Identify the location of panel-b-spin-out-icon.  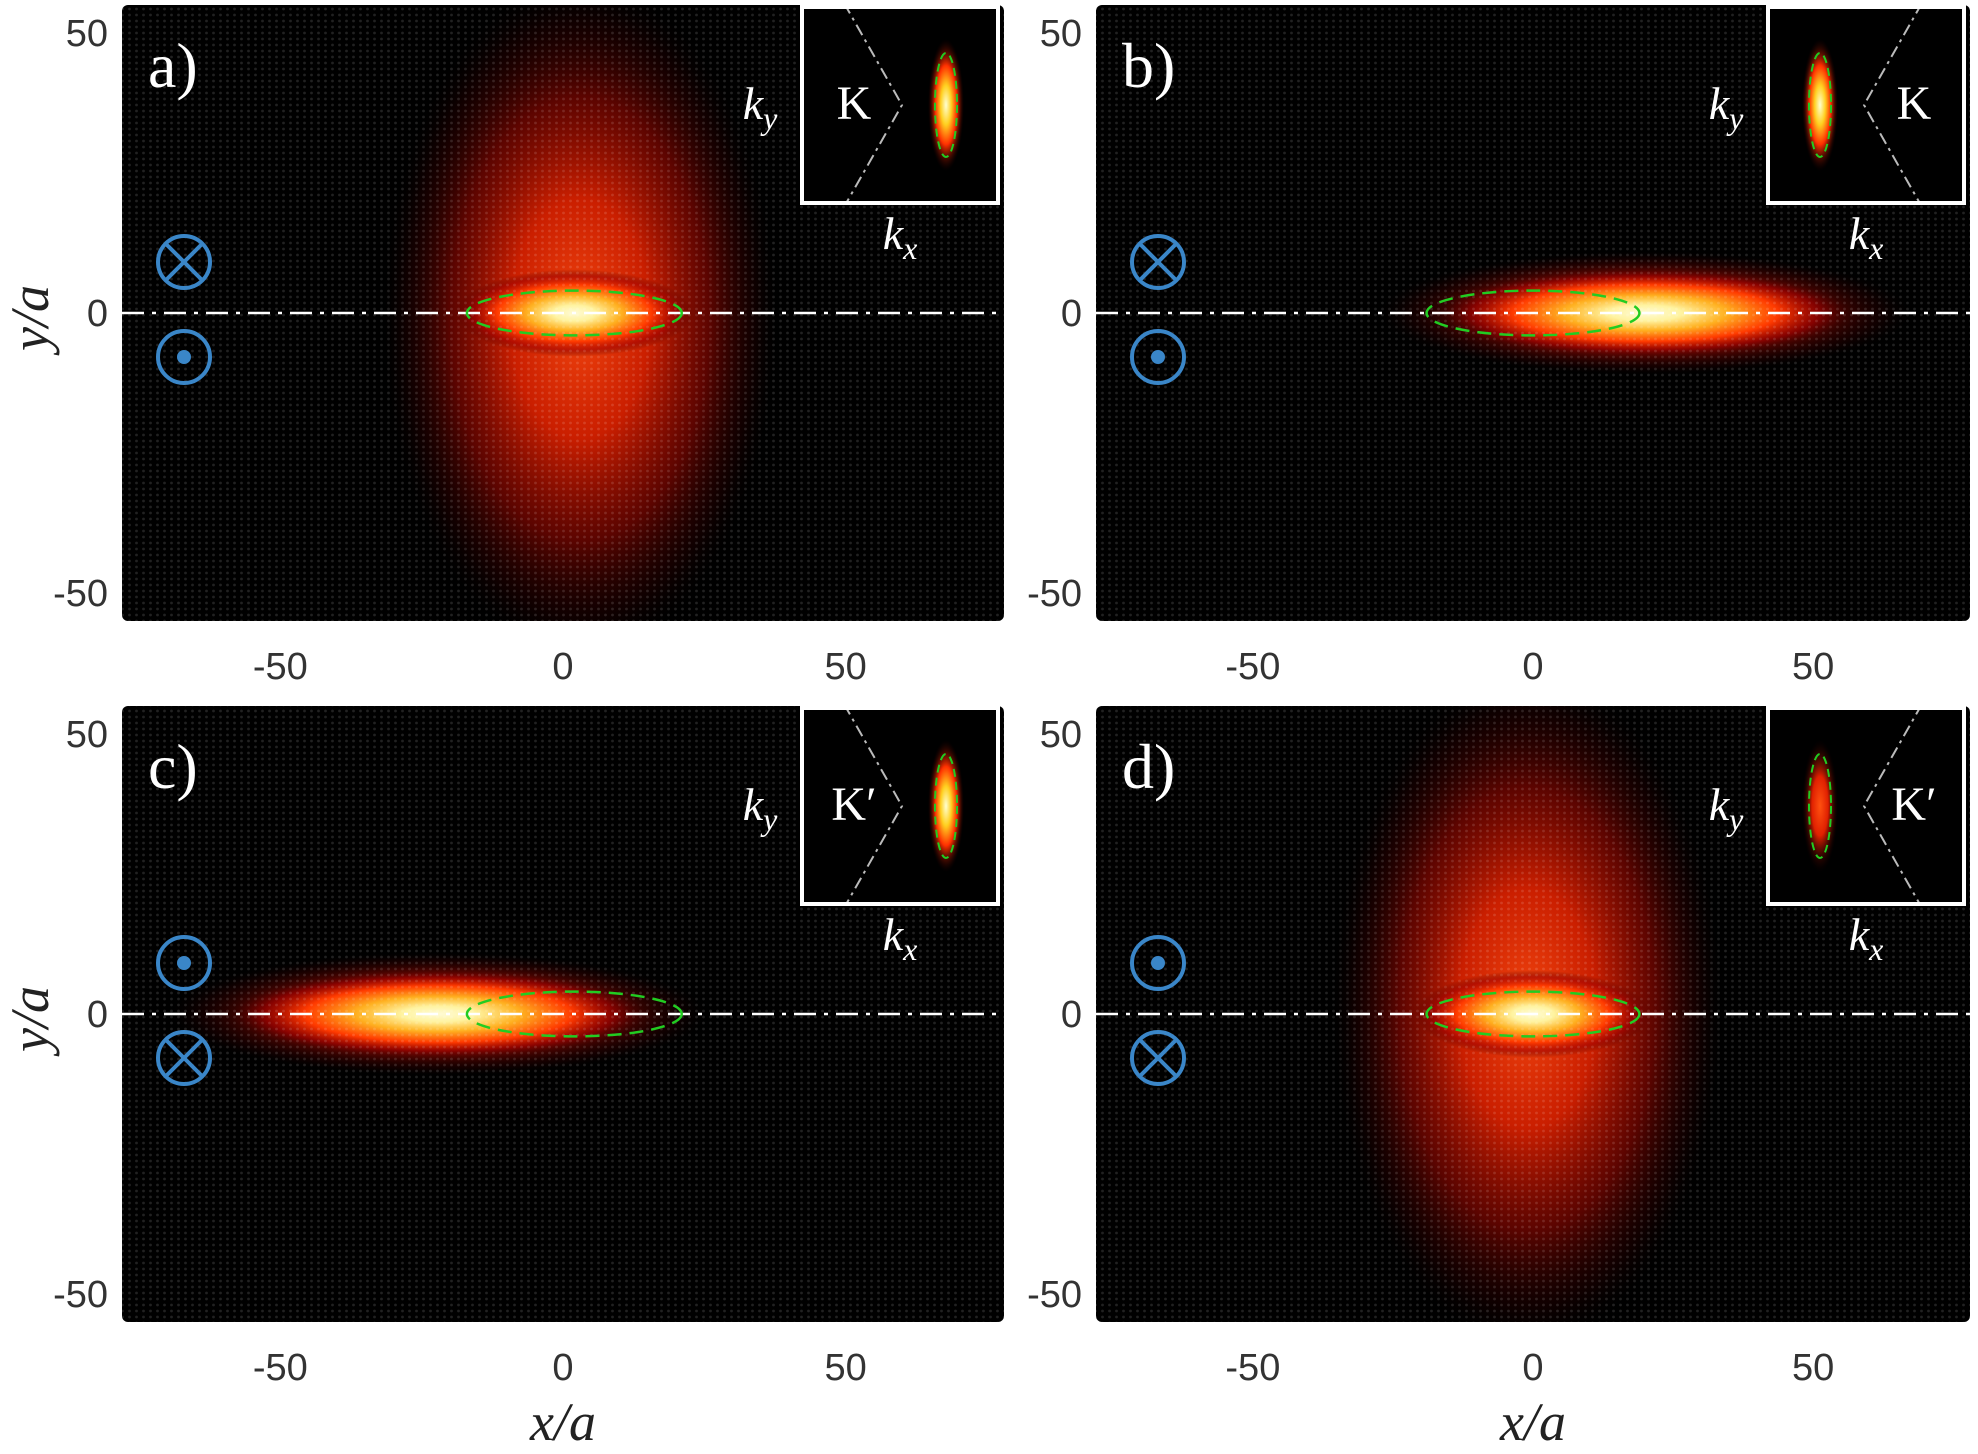
(1158, 357).